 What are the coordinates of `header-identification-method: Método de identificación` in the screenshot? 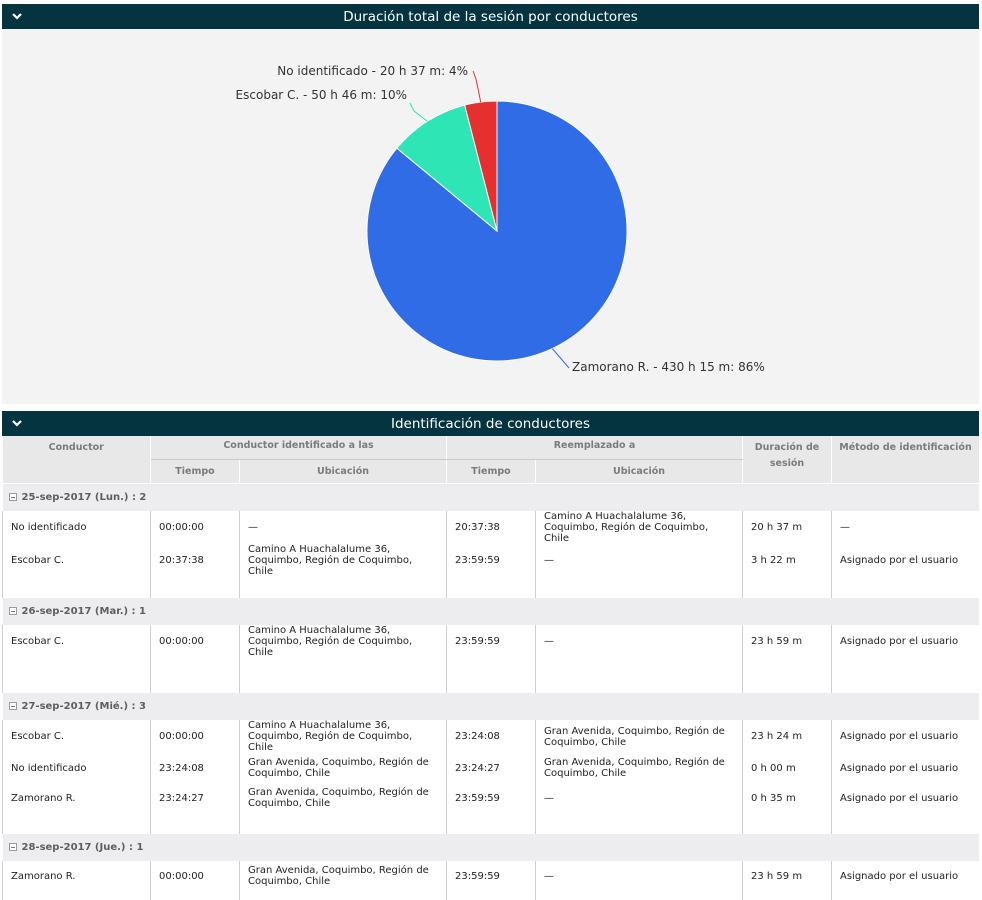 It's located at (905, 460).